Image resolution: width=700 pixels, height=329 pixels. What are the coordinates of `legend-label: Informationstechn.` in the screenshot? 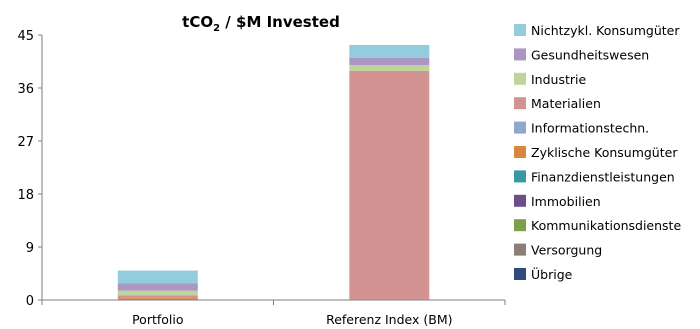 It's located at (590, 128).